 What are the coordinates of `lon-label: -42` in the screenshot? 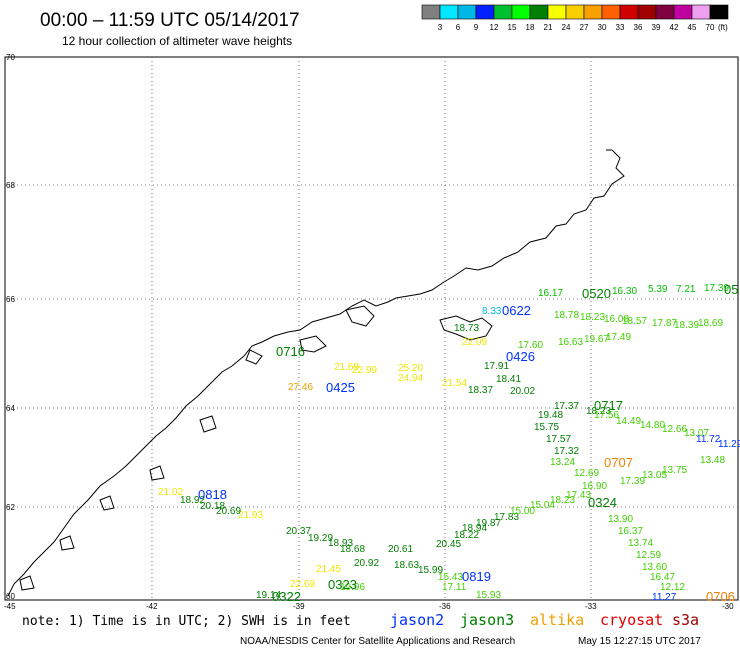 It's located at (152, 606).